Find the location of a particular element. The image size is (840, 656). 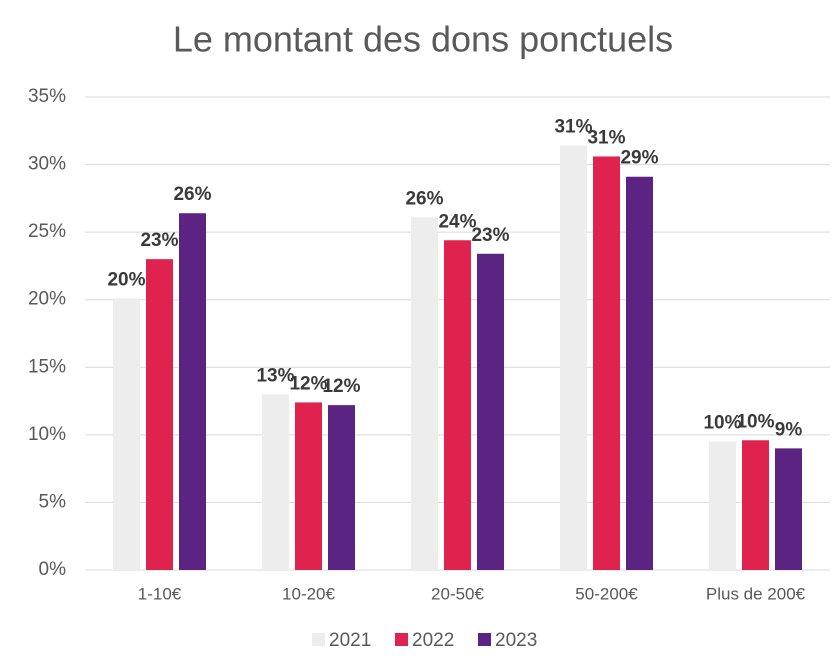

y-tick-label: 35% is located at coordinates (47, 96).